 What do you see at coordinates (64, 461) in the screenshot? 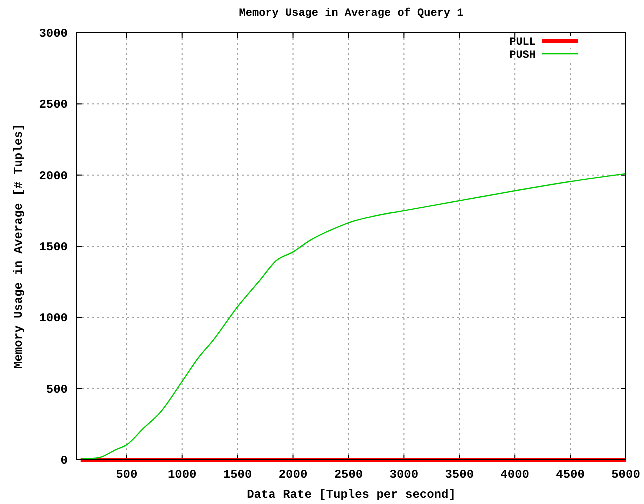
I see `y-tick-label: 0` at bounding box center [64, 461].